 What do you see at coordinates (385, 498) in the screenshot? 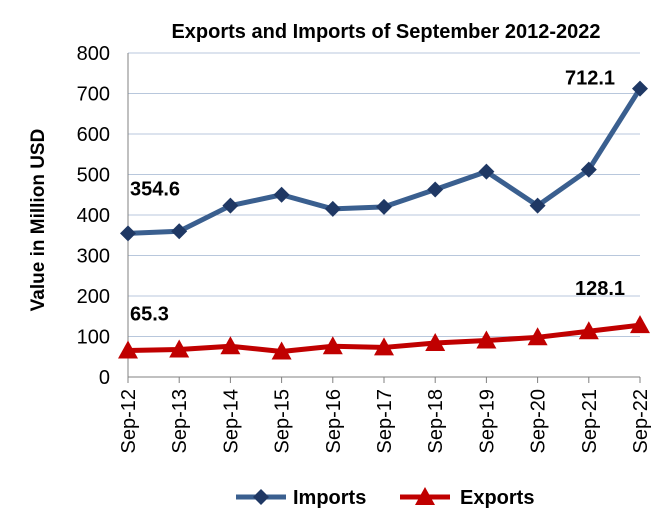
I see `legend: Imports Exports` at bounding box center [385, 498].